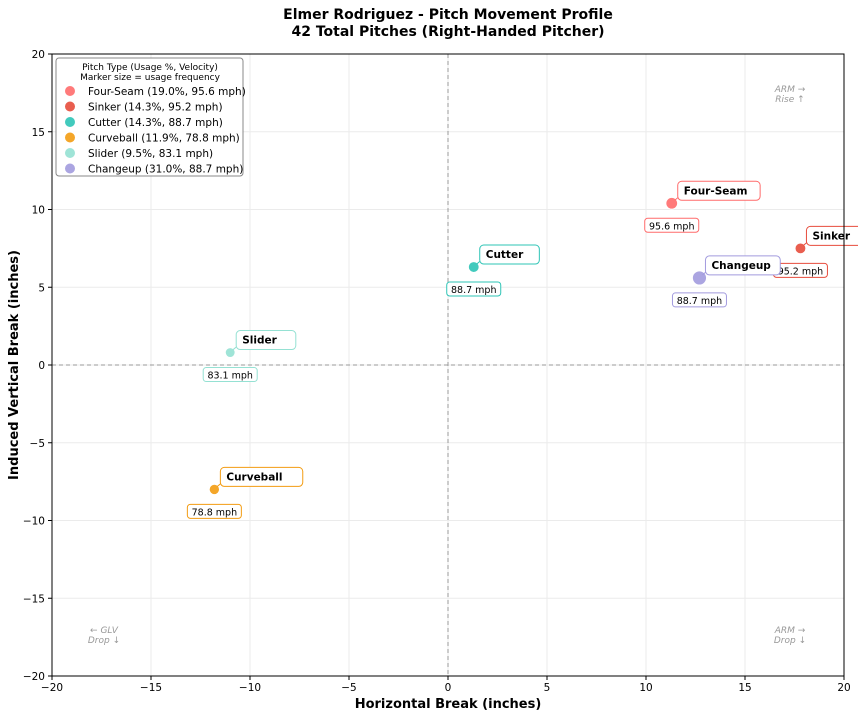  I want to click on x-axis-label: Horizontal Break (inches), so click(448, 704).